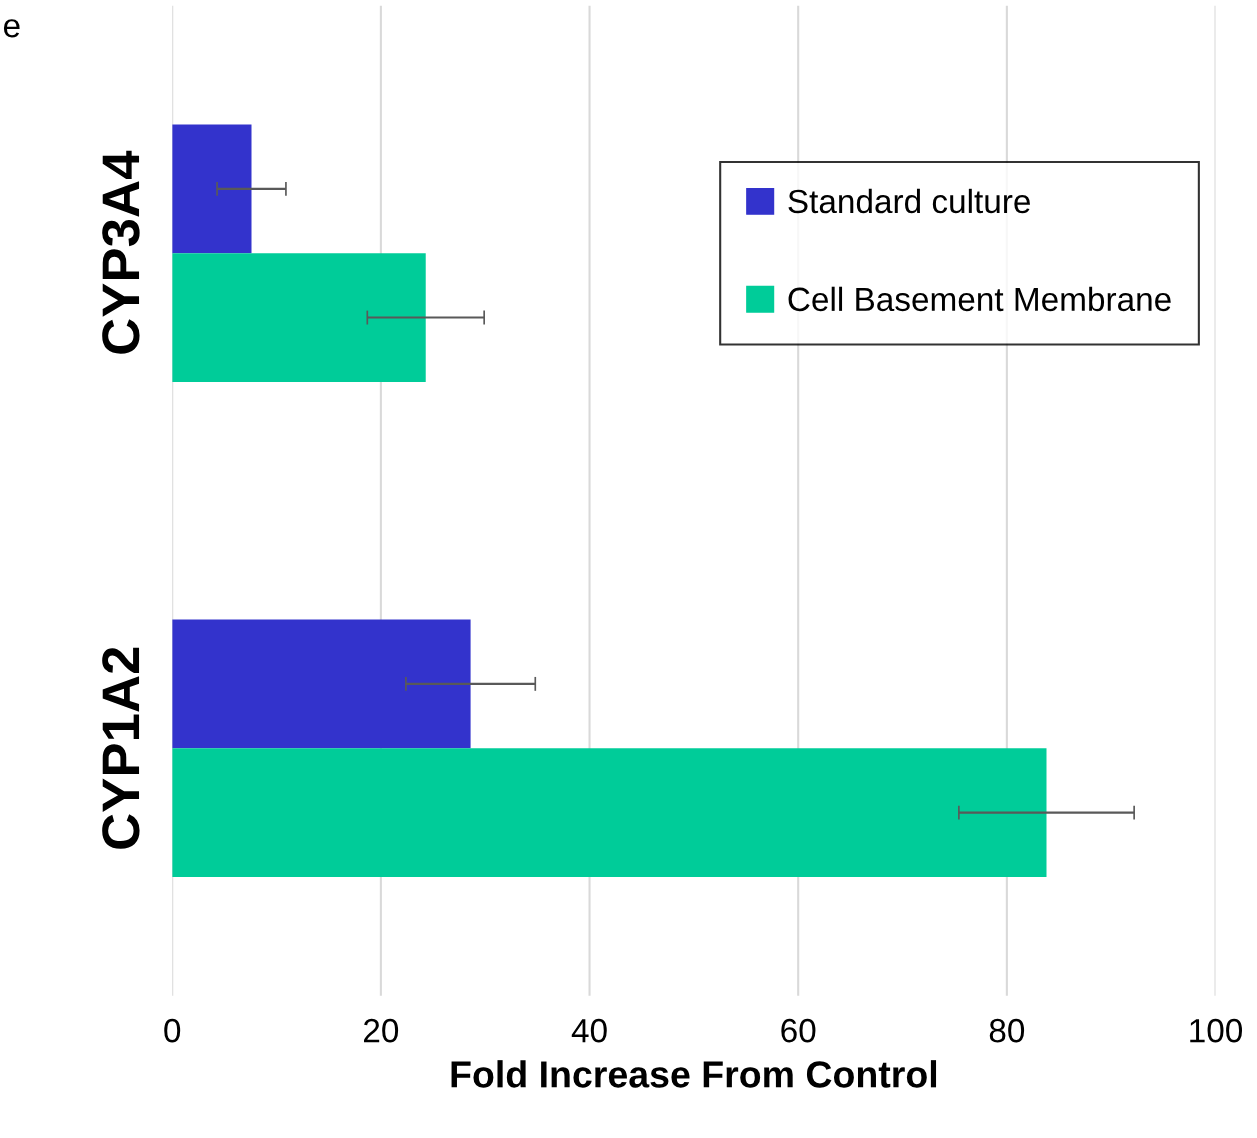 Image resolution: width=1257 pixels, height=1138 pixels. What do you see at coordinates (1216, 1030) in the screenshot?
I see `x-tick-label: 100` at bounding box center [1216, 1030].